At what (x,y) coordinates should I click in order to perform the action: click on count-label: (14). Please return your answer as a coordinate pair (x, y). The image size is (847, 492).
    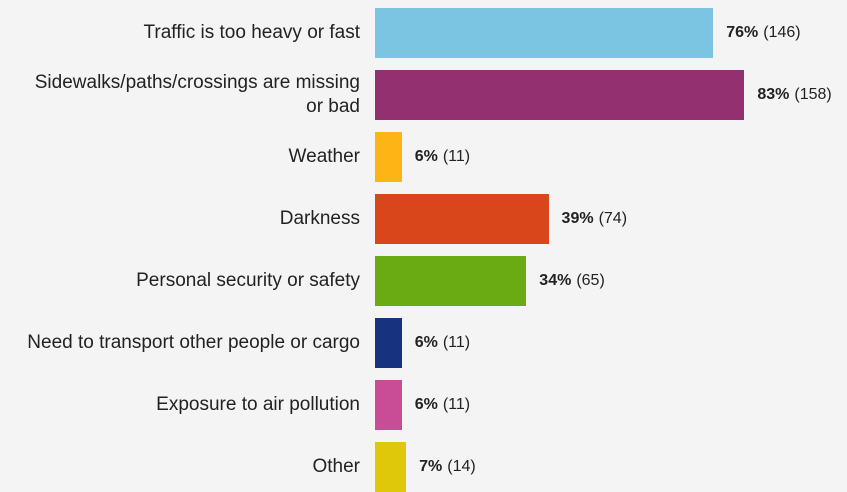
    Looking at the image, I should click on (461, 466).